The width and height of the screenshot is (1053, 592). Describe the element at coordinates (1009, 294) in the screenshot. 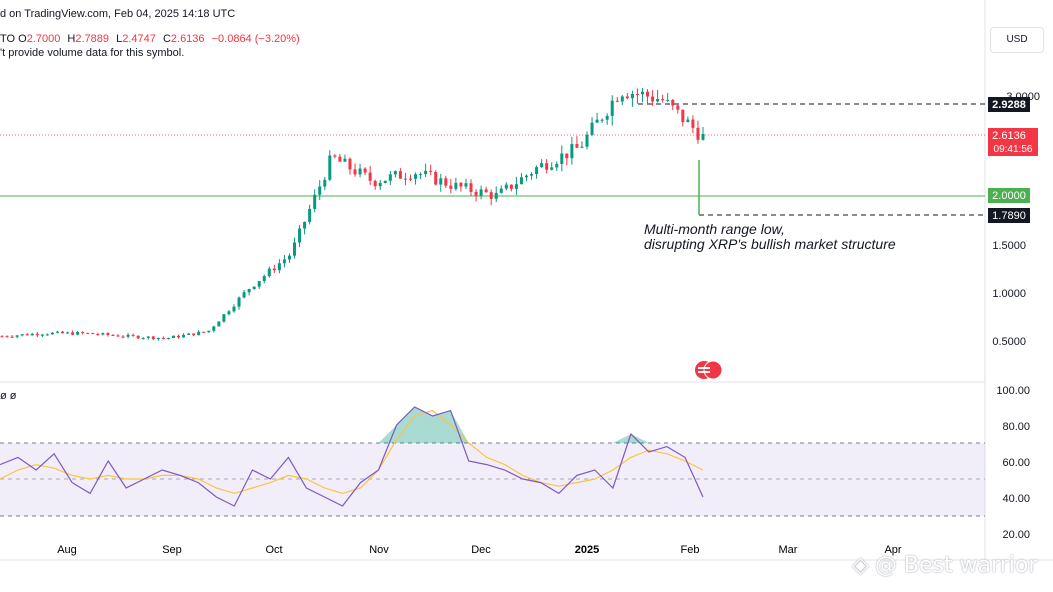

I see `price-tick-1-0: 1.0000` at that location.